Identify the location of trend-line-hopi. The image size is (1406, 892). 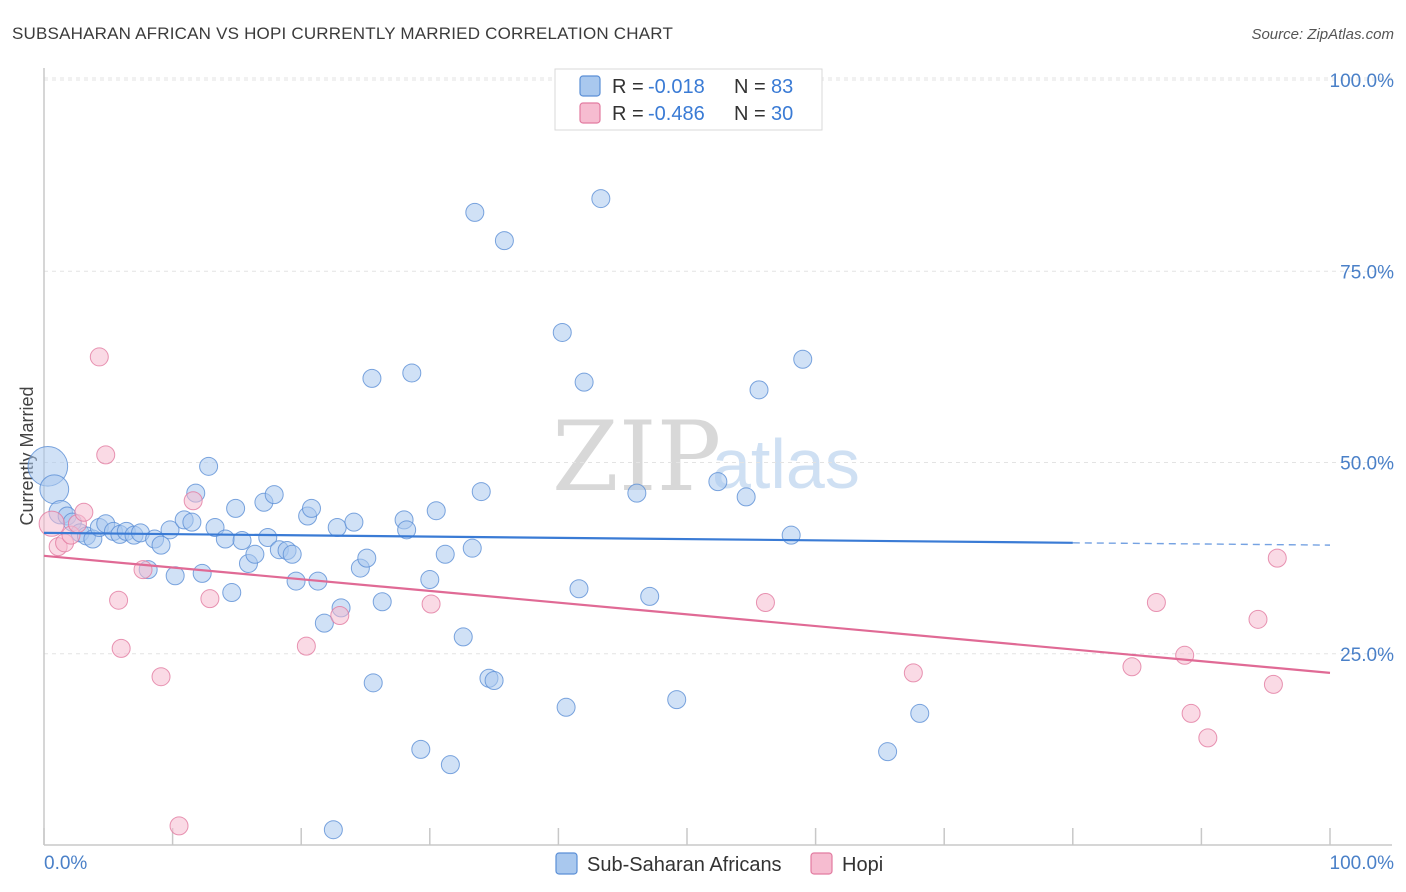
(687, 614).